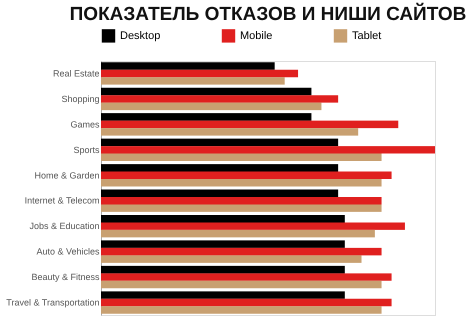  I want to click on y-tick-label: Beauty & Fitness, so click(65, 277).